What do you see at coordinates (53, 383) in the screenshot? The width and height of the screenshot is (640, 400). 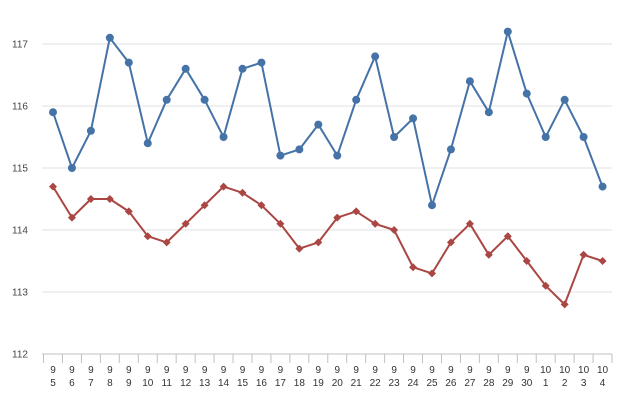 I see `x-tick-label-day: 5` at bounding box center [53, 383].